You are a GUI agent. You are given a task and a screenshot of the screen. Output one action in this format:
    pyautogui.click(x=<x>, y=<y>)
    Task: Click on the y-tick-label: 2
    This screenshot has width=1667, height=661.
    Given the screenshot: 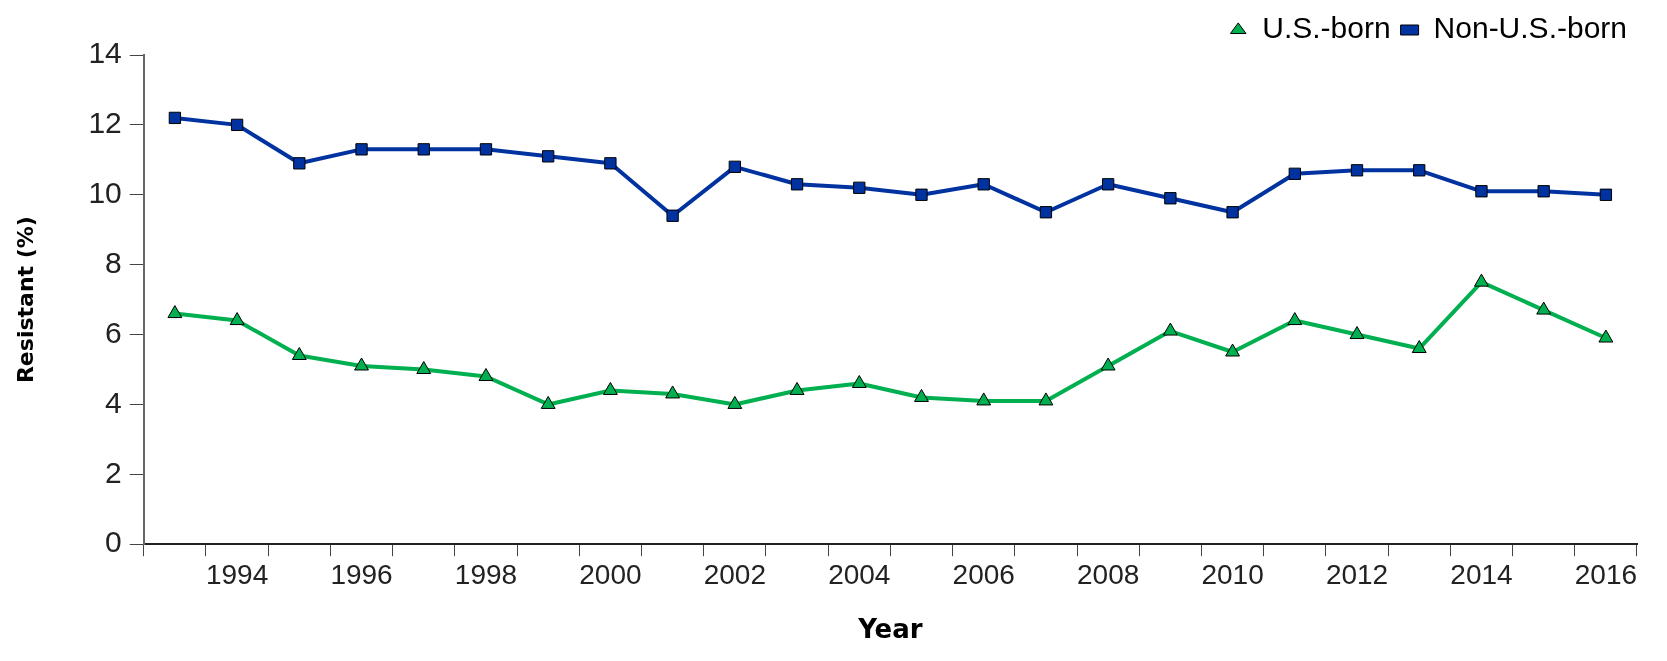 What is the action you would take?
    pyautogui.click(x=113, y=472)
    